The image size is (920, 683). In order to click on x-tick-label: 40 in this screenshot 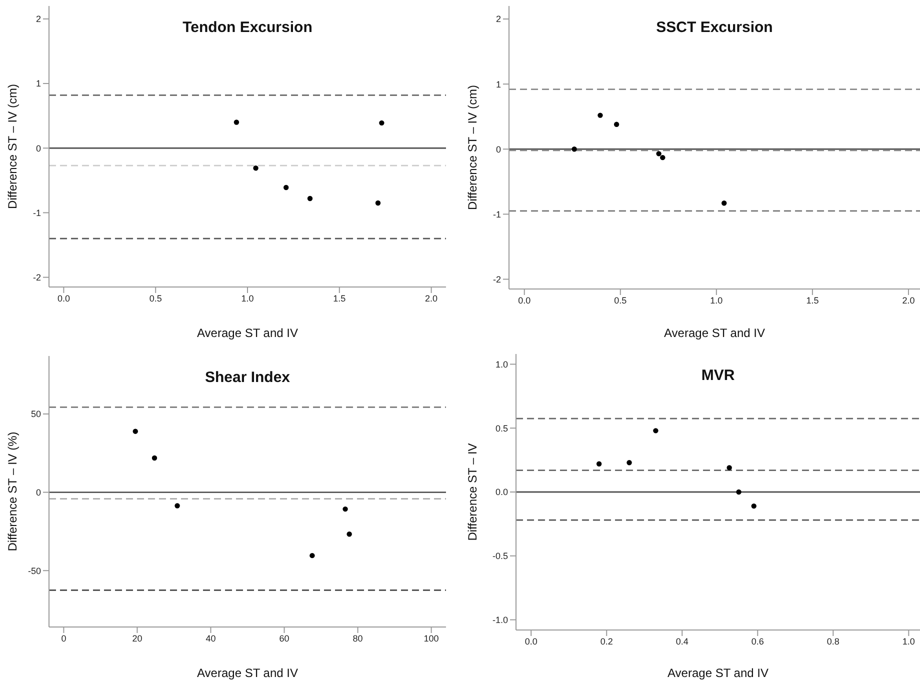, I will do `click(211, 638)`.